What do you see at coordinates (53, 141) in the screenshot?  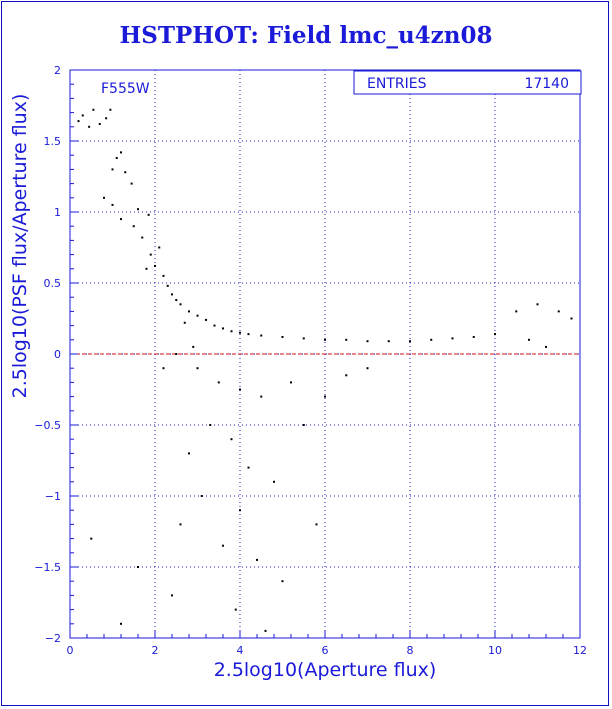 I see `y-tick-label: 1.5` at bounding box center [53, 141].